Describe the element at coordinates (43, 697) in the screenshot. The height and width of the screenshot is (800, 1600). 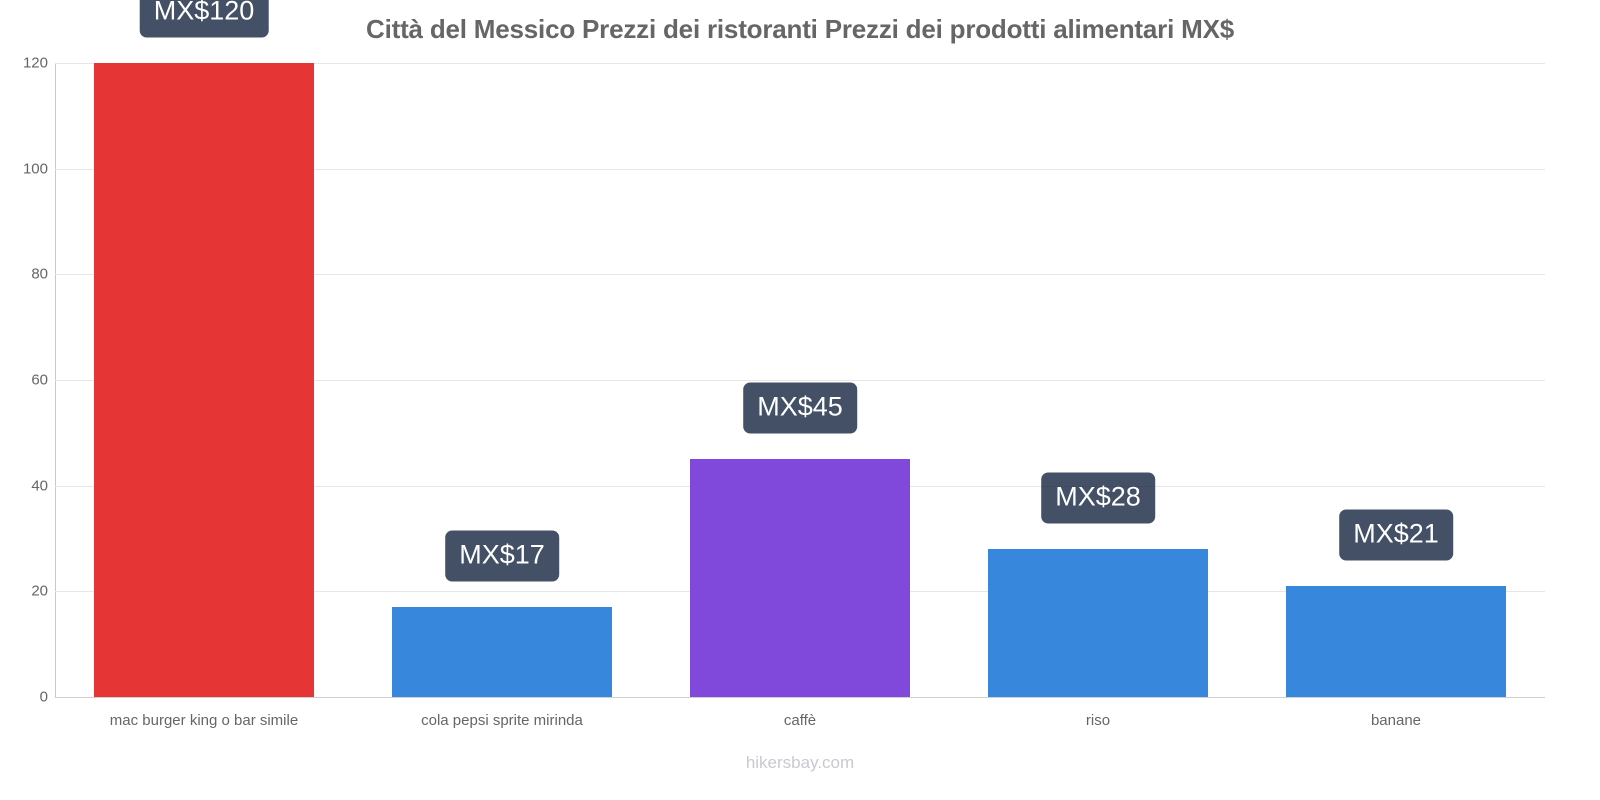
I see `y-tick-label: 0` at that location.